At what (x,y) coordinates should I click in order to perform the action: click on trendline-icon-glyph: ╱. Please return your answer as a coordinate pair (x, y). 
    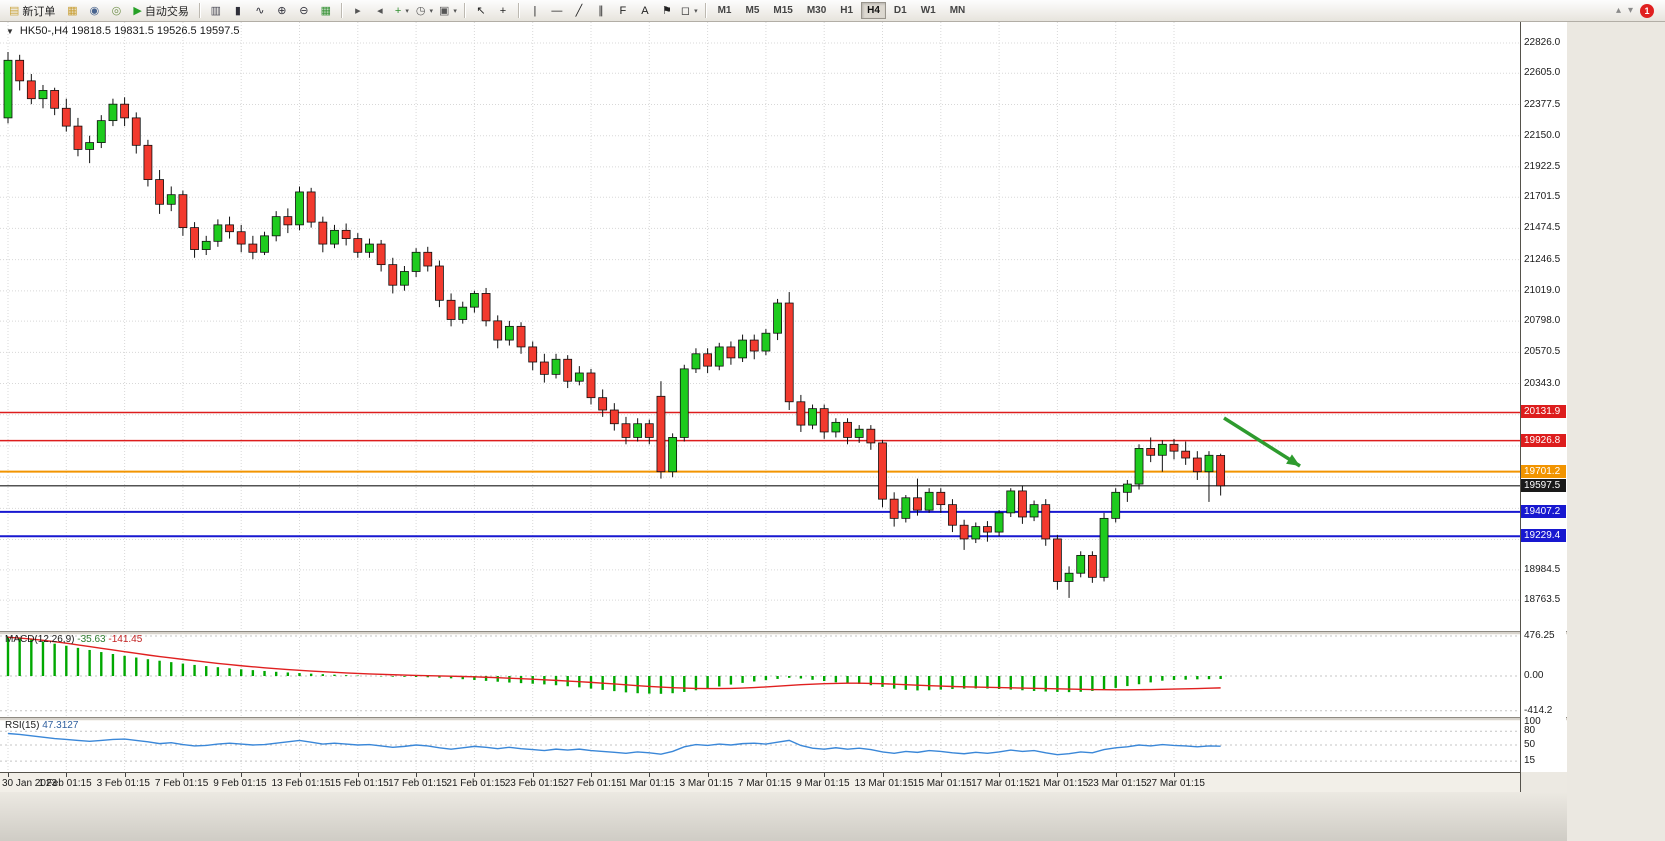
    Looking at the image, I should click on (579, 11).